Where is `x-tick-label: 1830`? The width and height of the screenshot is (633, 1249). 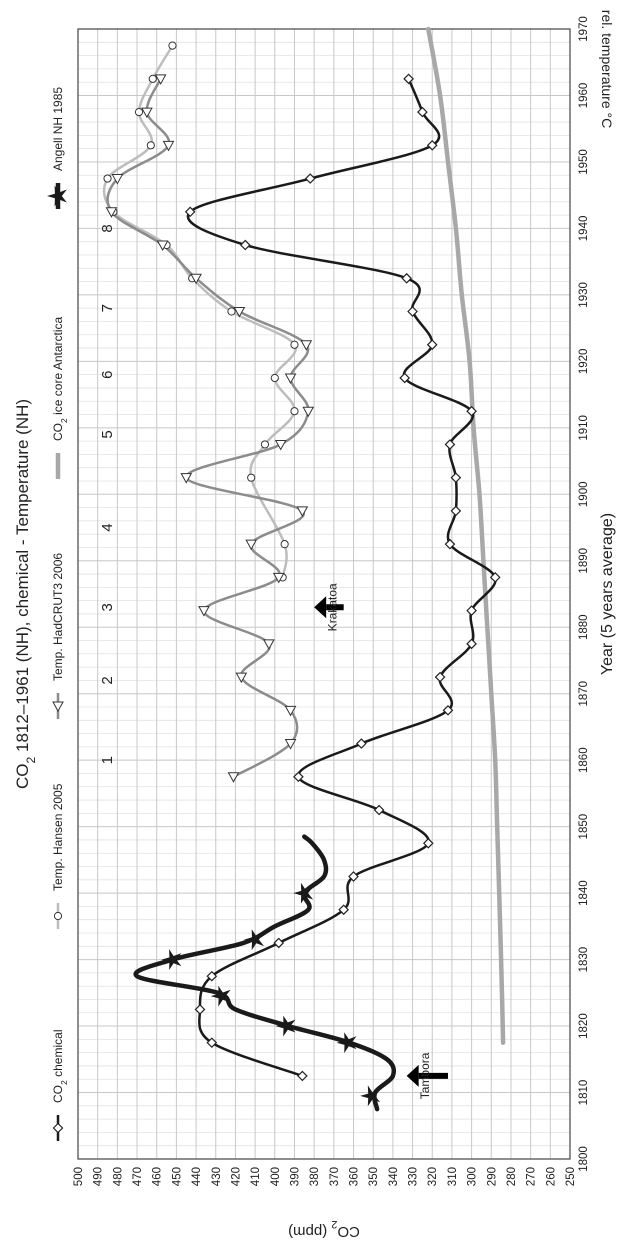
x-tick-label: 1830 is located at coordinates (584, 960).